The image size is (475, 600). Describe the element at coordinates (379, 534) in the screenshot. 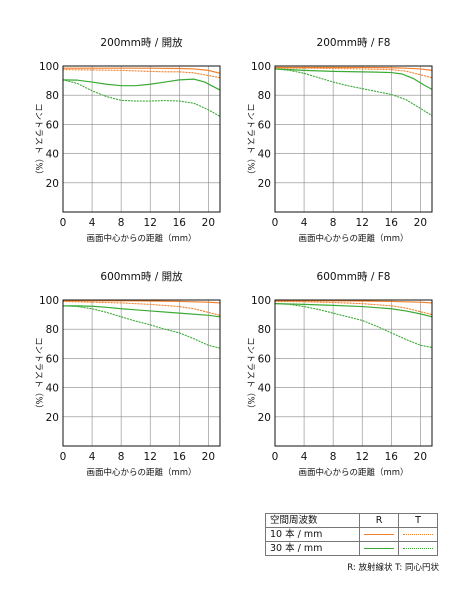

I see `legend-swatch-10-r` at that location.